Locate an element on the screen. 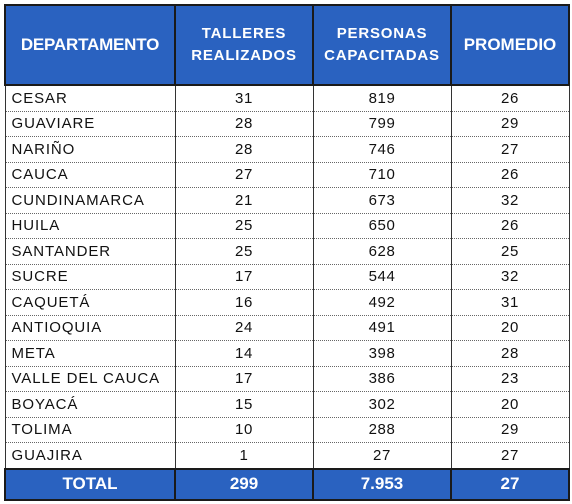  table-row: NARIÑO 28 746 27 is located at coordinates (287, 149).